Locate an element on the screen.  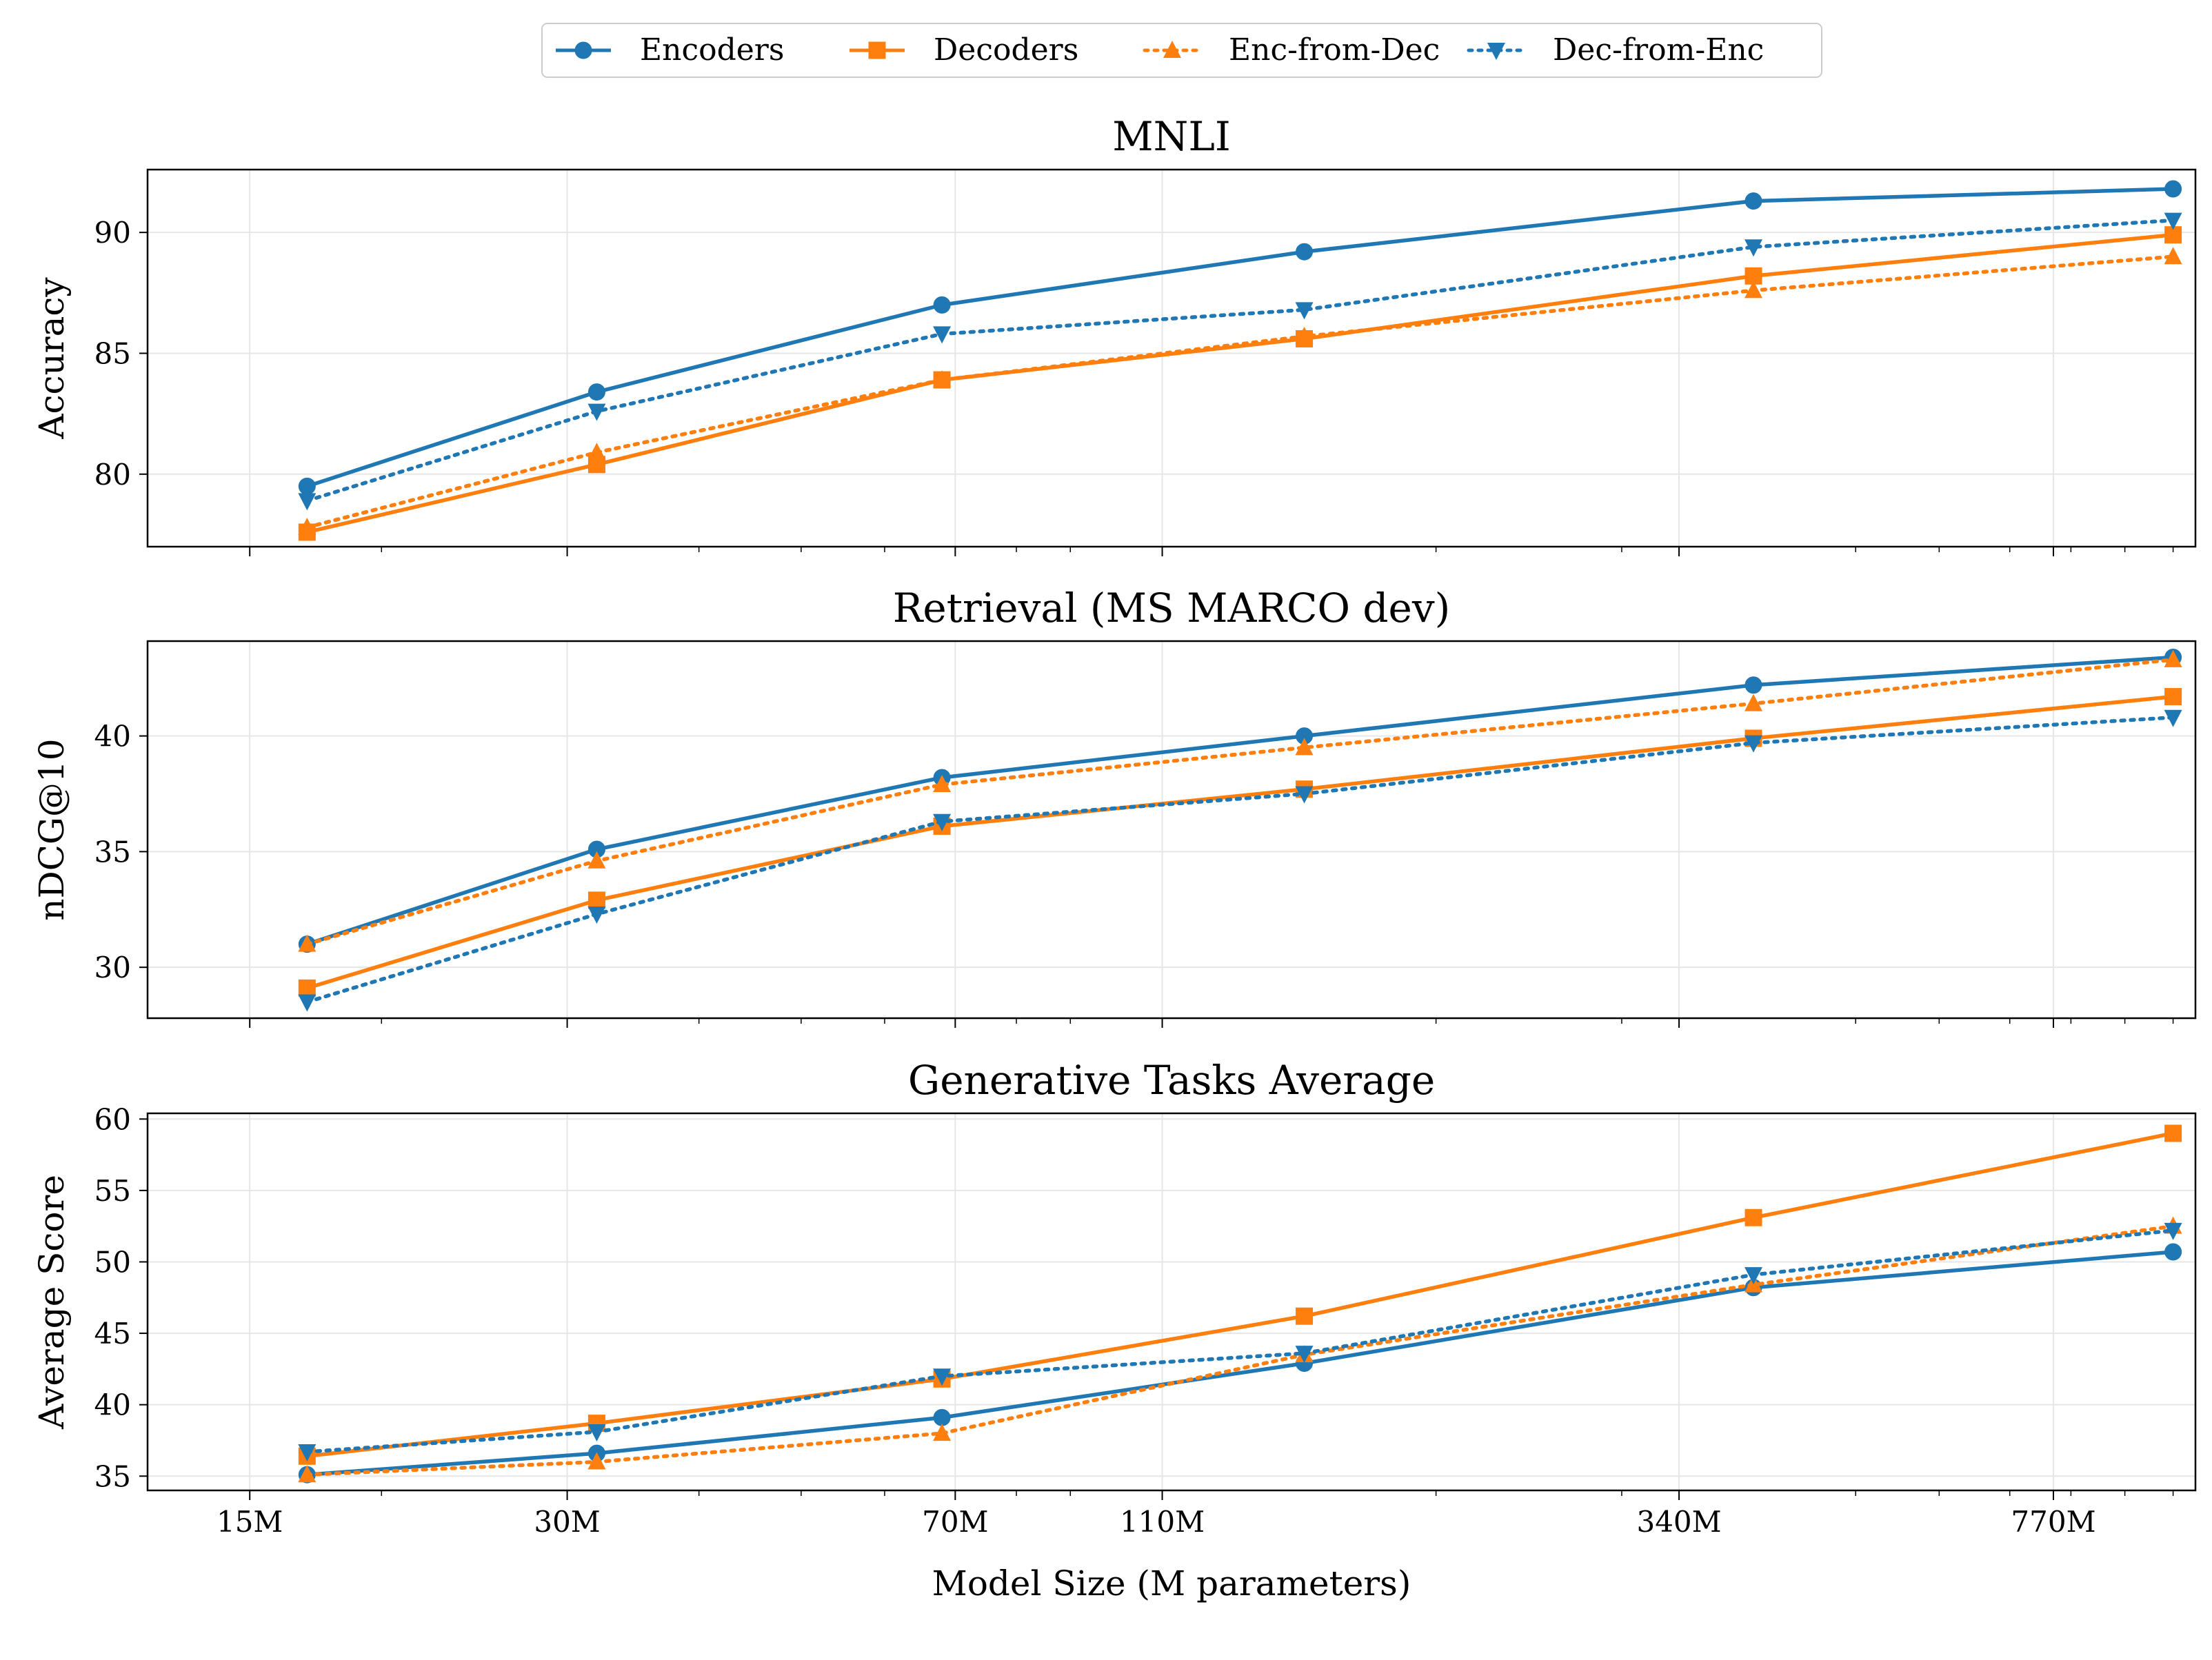
x-tick-label: 110M is located at coordinates (1162, 1522).